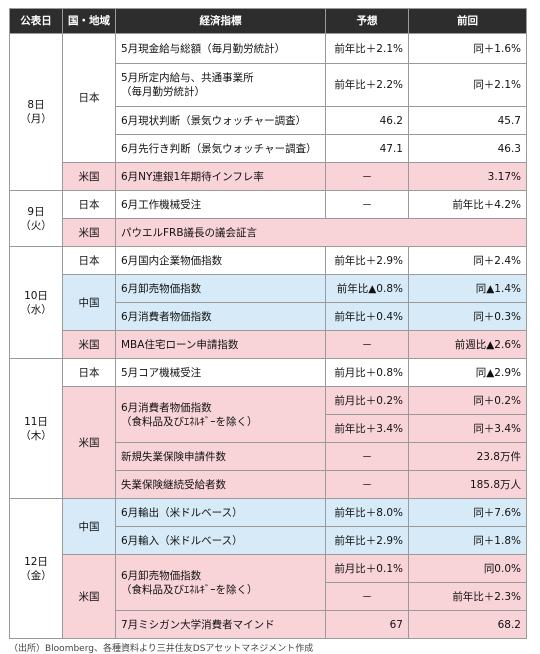 The height and width of the screenshot is (654, 540). What do you see at coordinates (367, 48) in the screenshot?
I see `forecast-cell: 前年比＋2.1%` at bounding box center [367, 48].